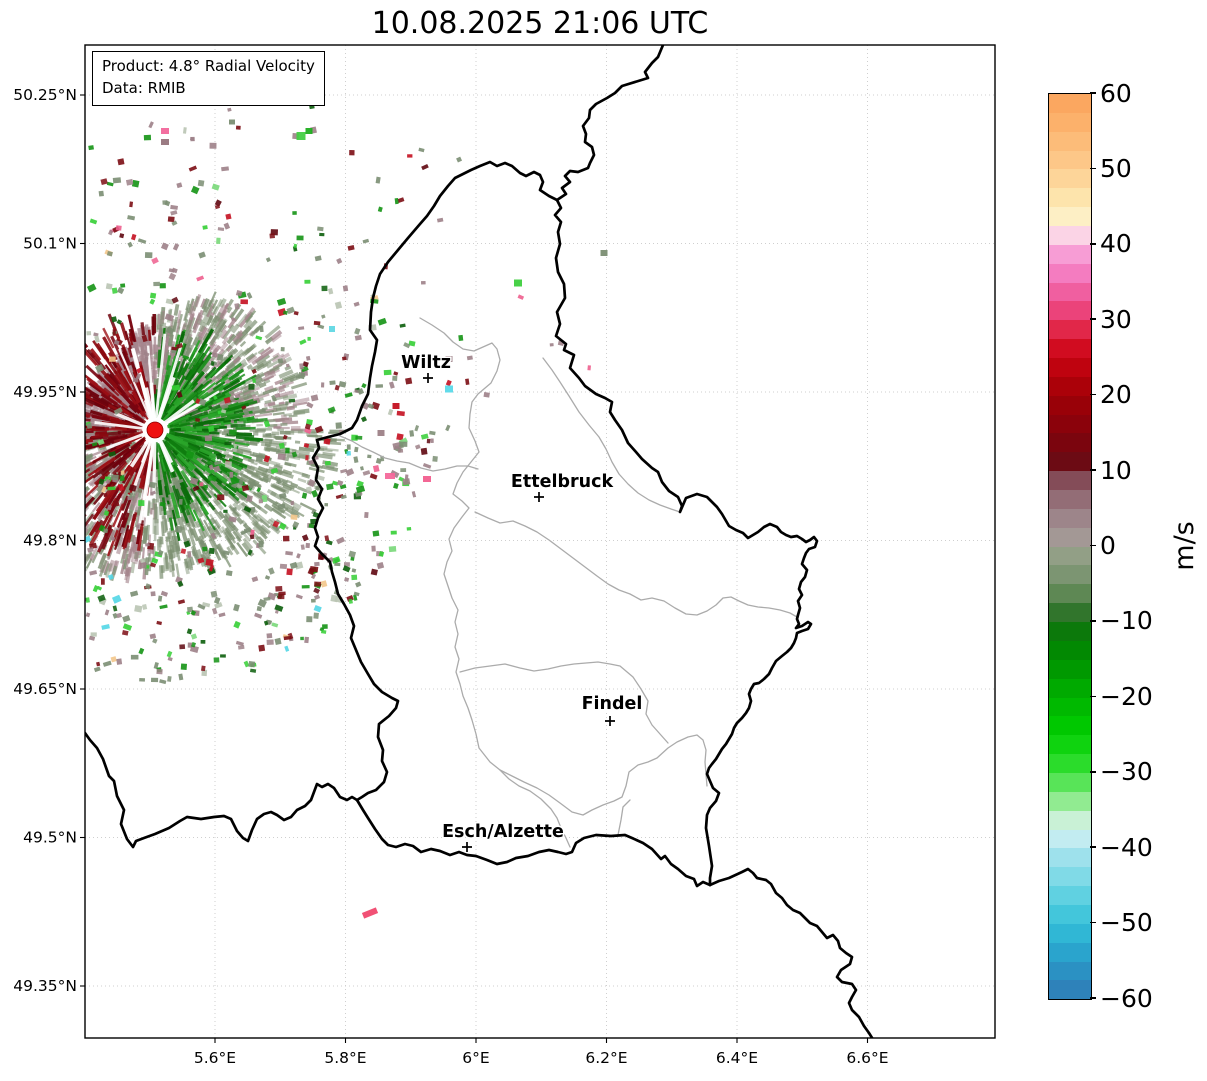  Describe the element at coordinates (1070, 546) in the screenshot. I see `colorbar` at that location.